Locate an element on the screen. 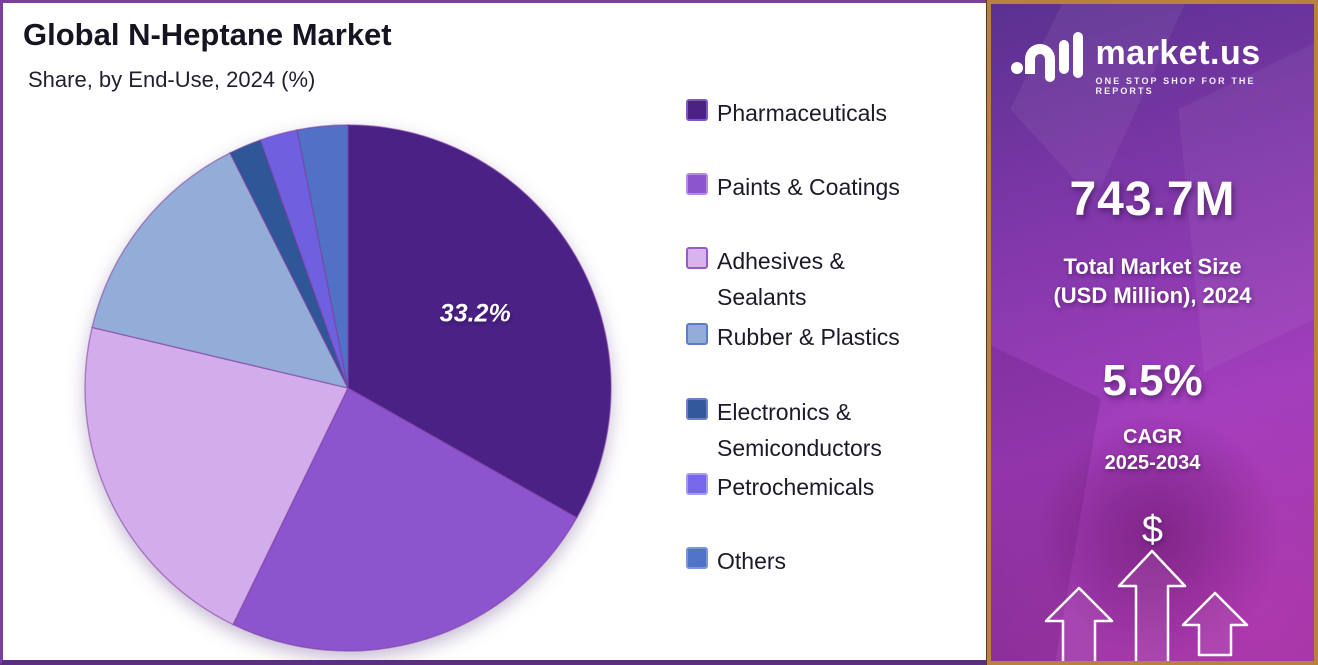 Image resolution: width=1318 pixels, height=665 pixels. legend-item-electronics-semiconductors: Electronics & Semiconductors is located at coordinates (784, 430).